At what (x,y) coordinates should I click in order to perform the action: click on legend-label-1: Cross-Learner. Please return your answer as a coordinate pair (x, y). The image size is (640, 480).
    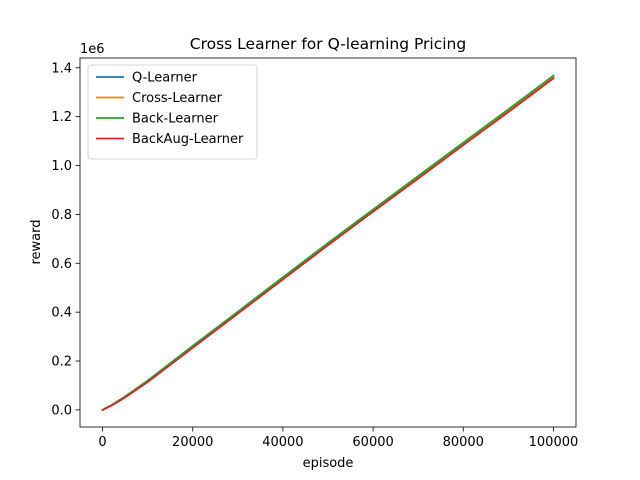
    Looking at the image, I should click on (177, 98).